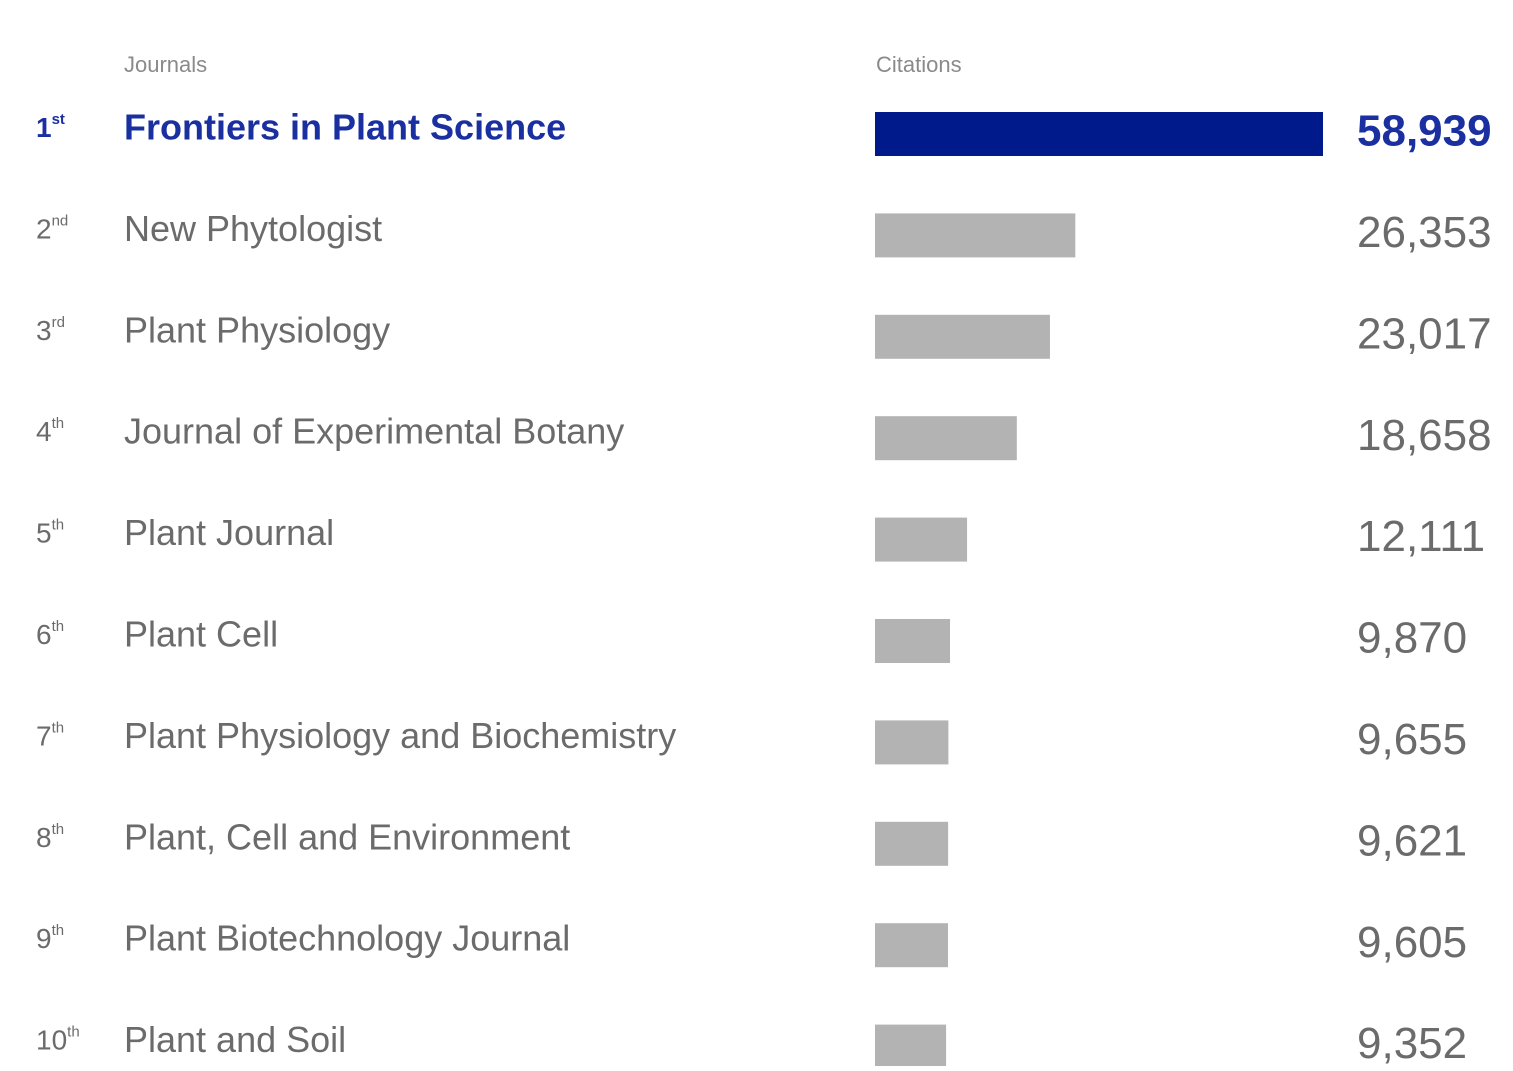 The width and height of the screenshot is (1513, 1071). What do you see at coordinates (1412, 942) in the screenshot?
I see `value-label: 9,605` at bounding box center [1412, 942].